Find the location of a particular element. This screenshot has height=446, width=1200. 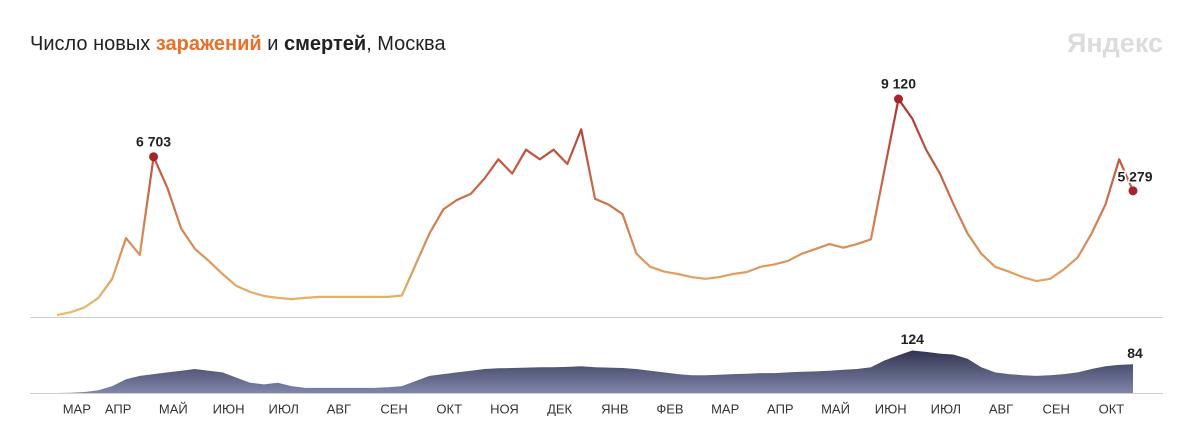

value-label: 5 279 is located at coordinates (1134, 177).